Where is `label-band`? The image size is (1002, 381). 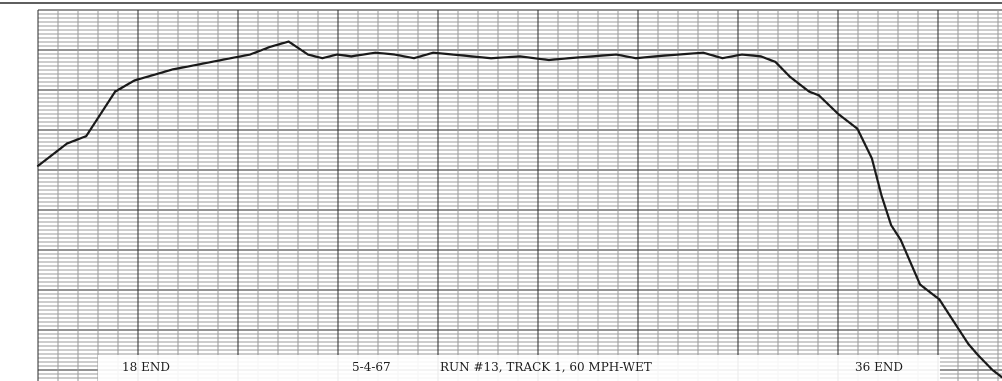
label-band is located at coordinates (519, 368).